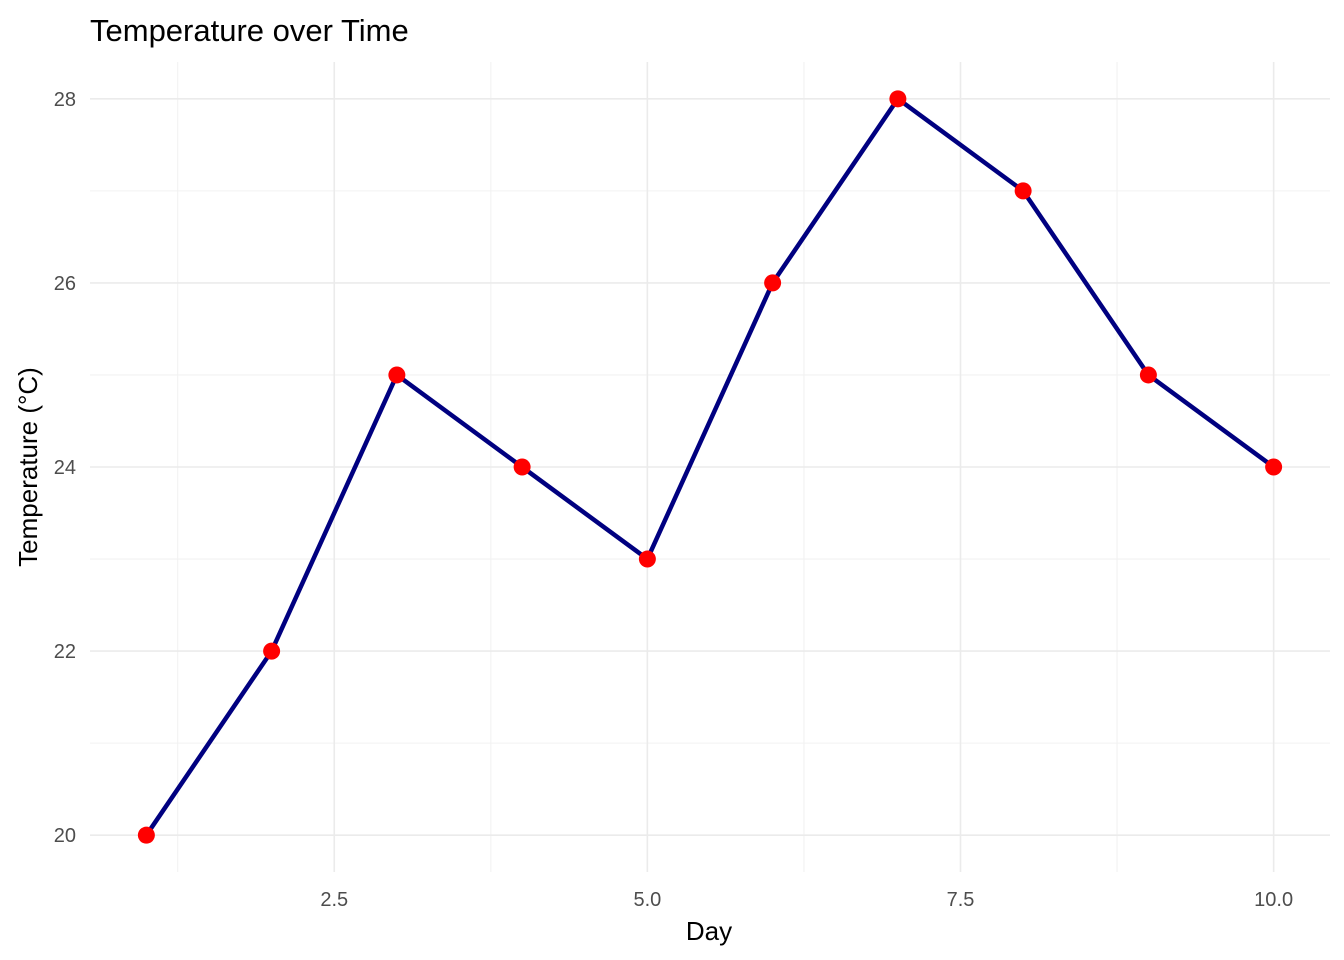 The width and height of the screenshot is (1344, 960). I want to click on y-tick-label: 22, so click(65, 652).